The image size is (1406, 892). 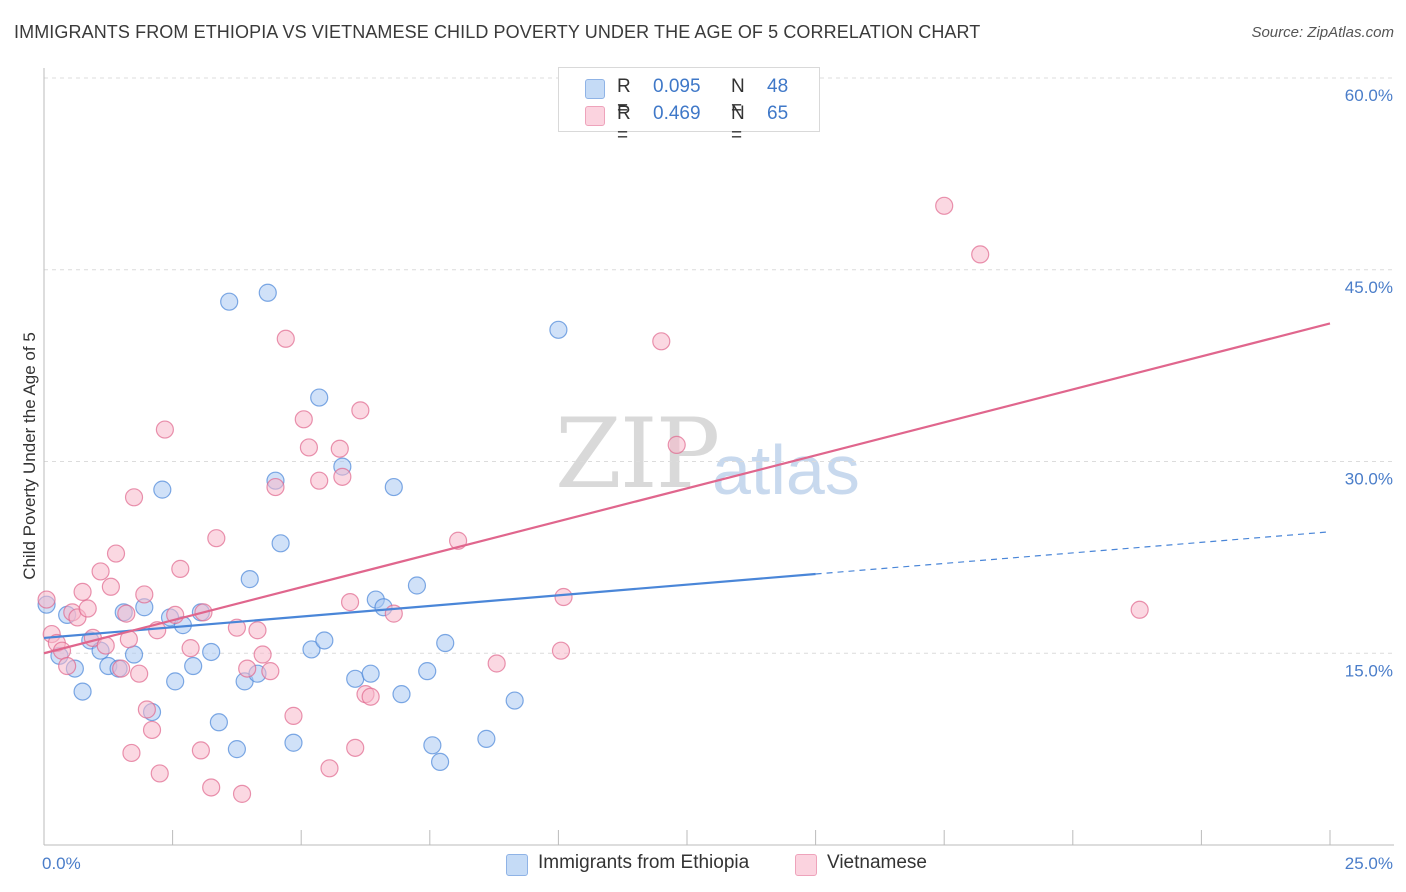 I want to click on ethiopia-trend-line, so click(x=429, y=606).